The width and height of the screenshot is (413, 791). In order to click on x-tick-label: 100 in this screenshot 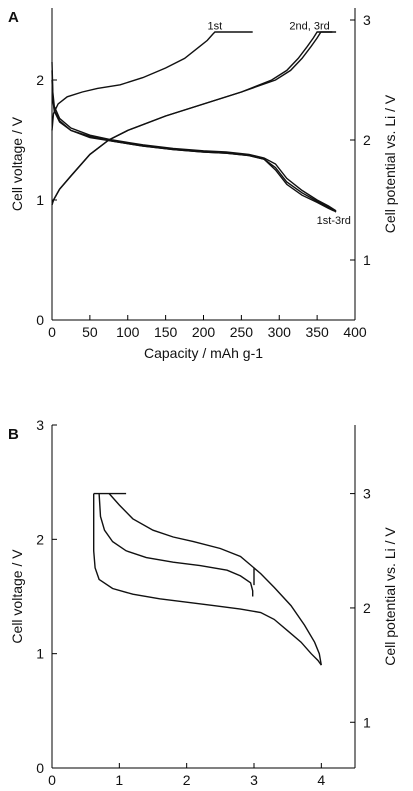, I will do `click(128, 332)`.